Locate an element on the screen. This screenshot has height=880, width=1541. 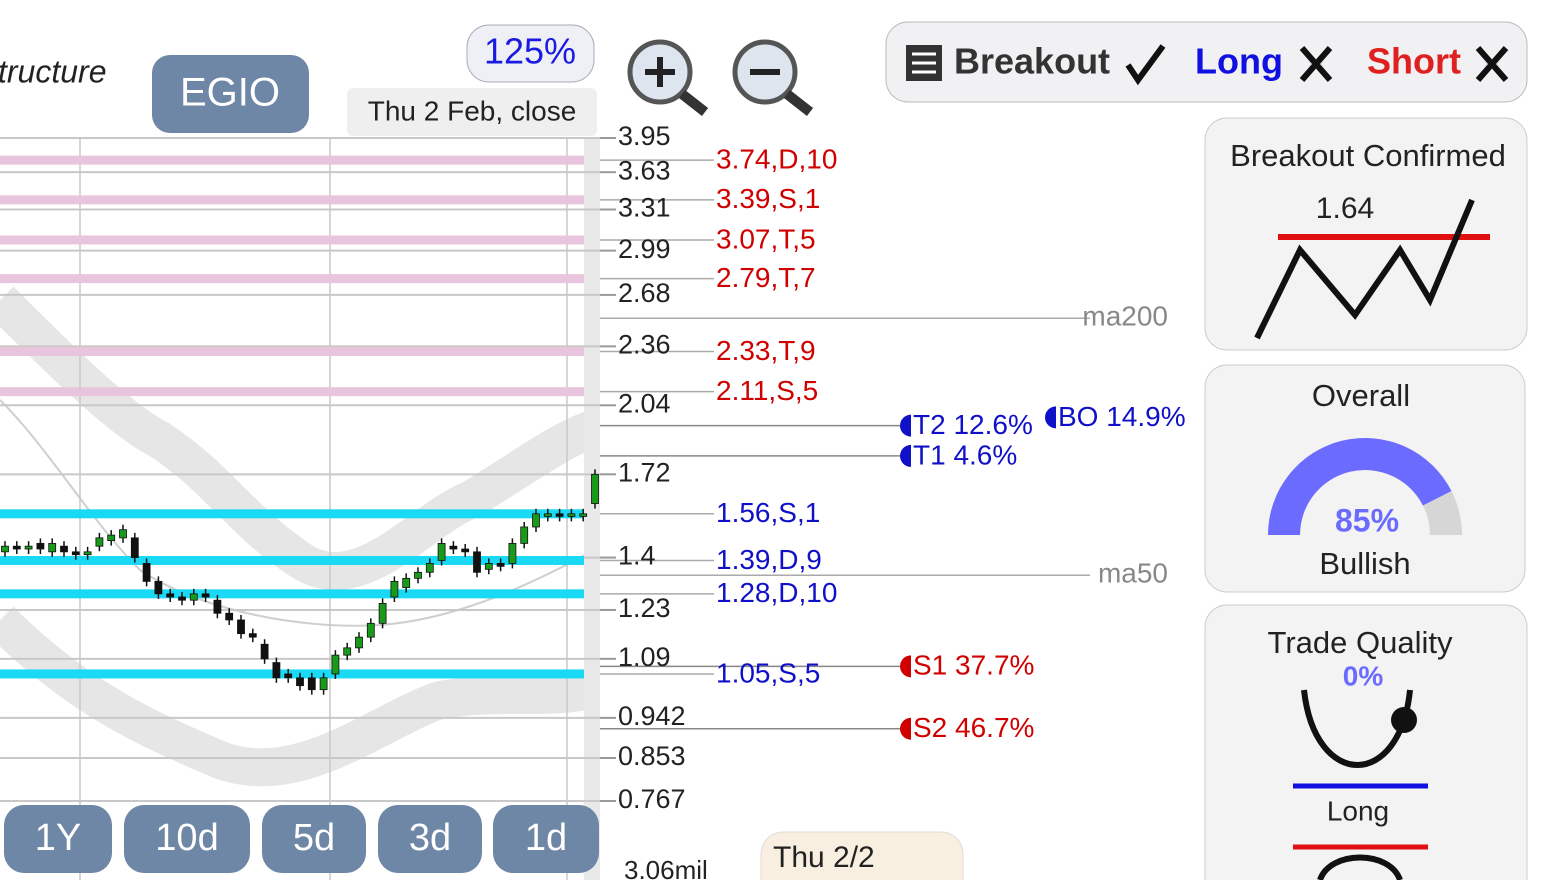
tick-label: 0.942 is located at coordinates (652, 716).